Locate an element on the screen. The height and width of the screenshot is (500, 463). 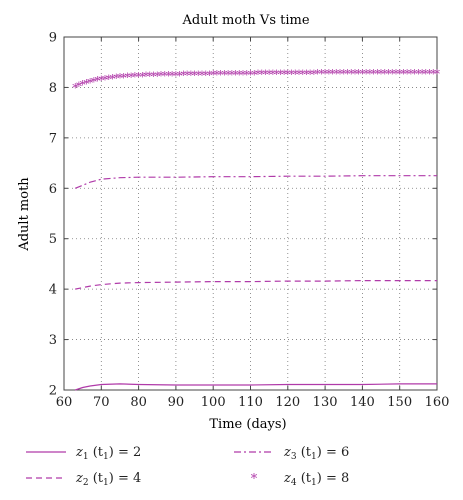
y-tick-label: 6 is located at coordinates (53, 189).